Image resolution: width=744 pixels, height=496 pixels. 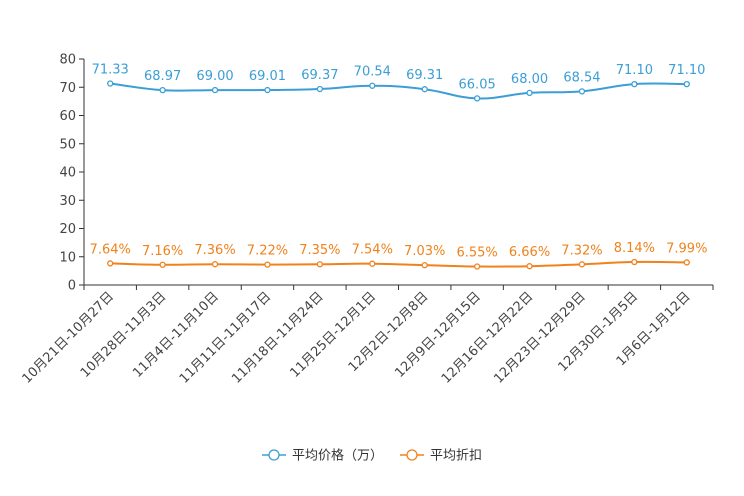 What do you see at coordinates (529, 252) in the screenshot?
I see `data-label: 6.66%` at bounding box center [529, 252].